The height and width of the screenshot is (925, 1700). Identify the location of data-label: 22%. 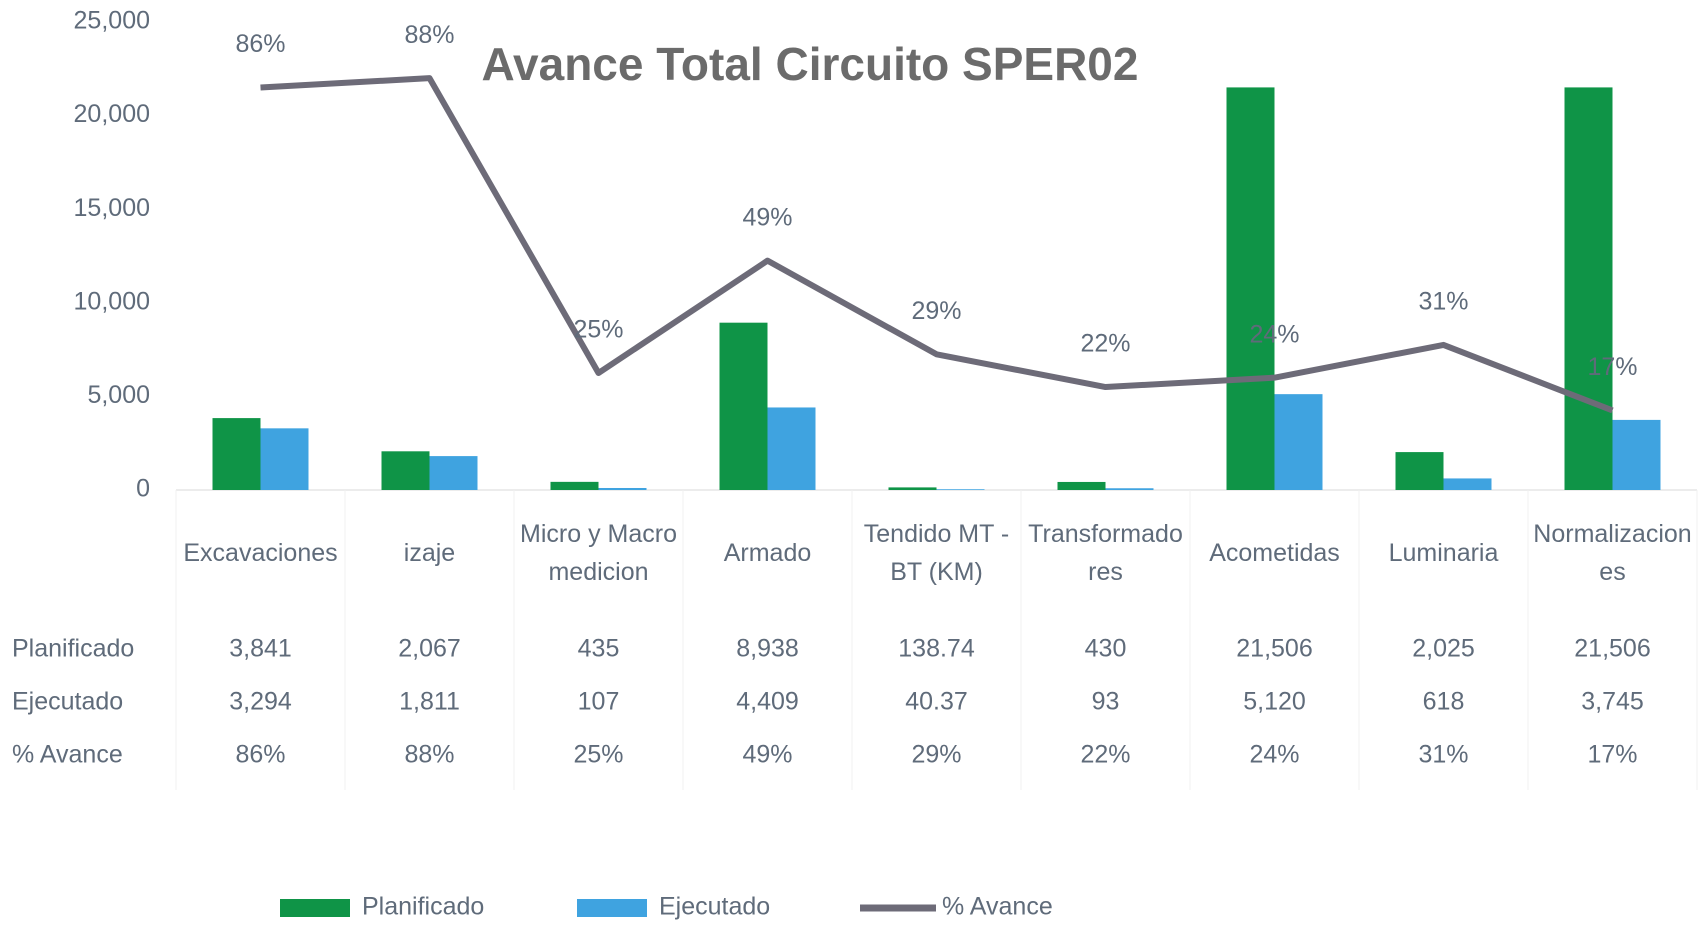
(1105, 344).